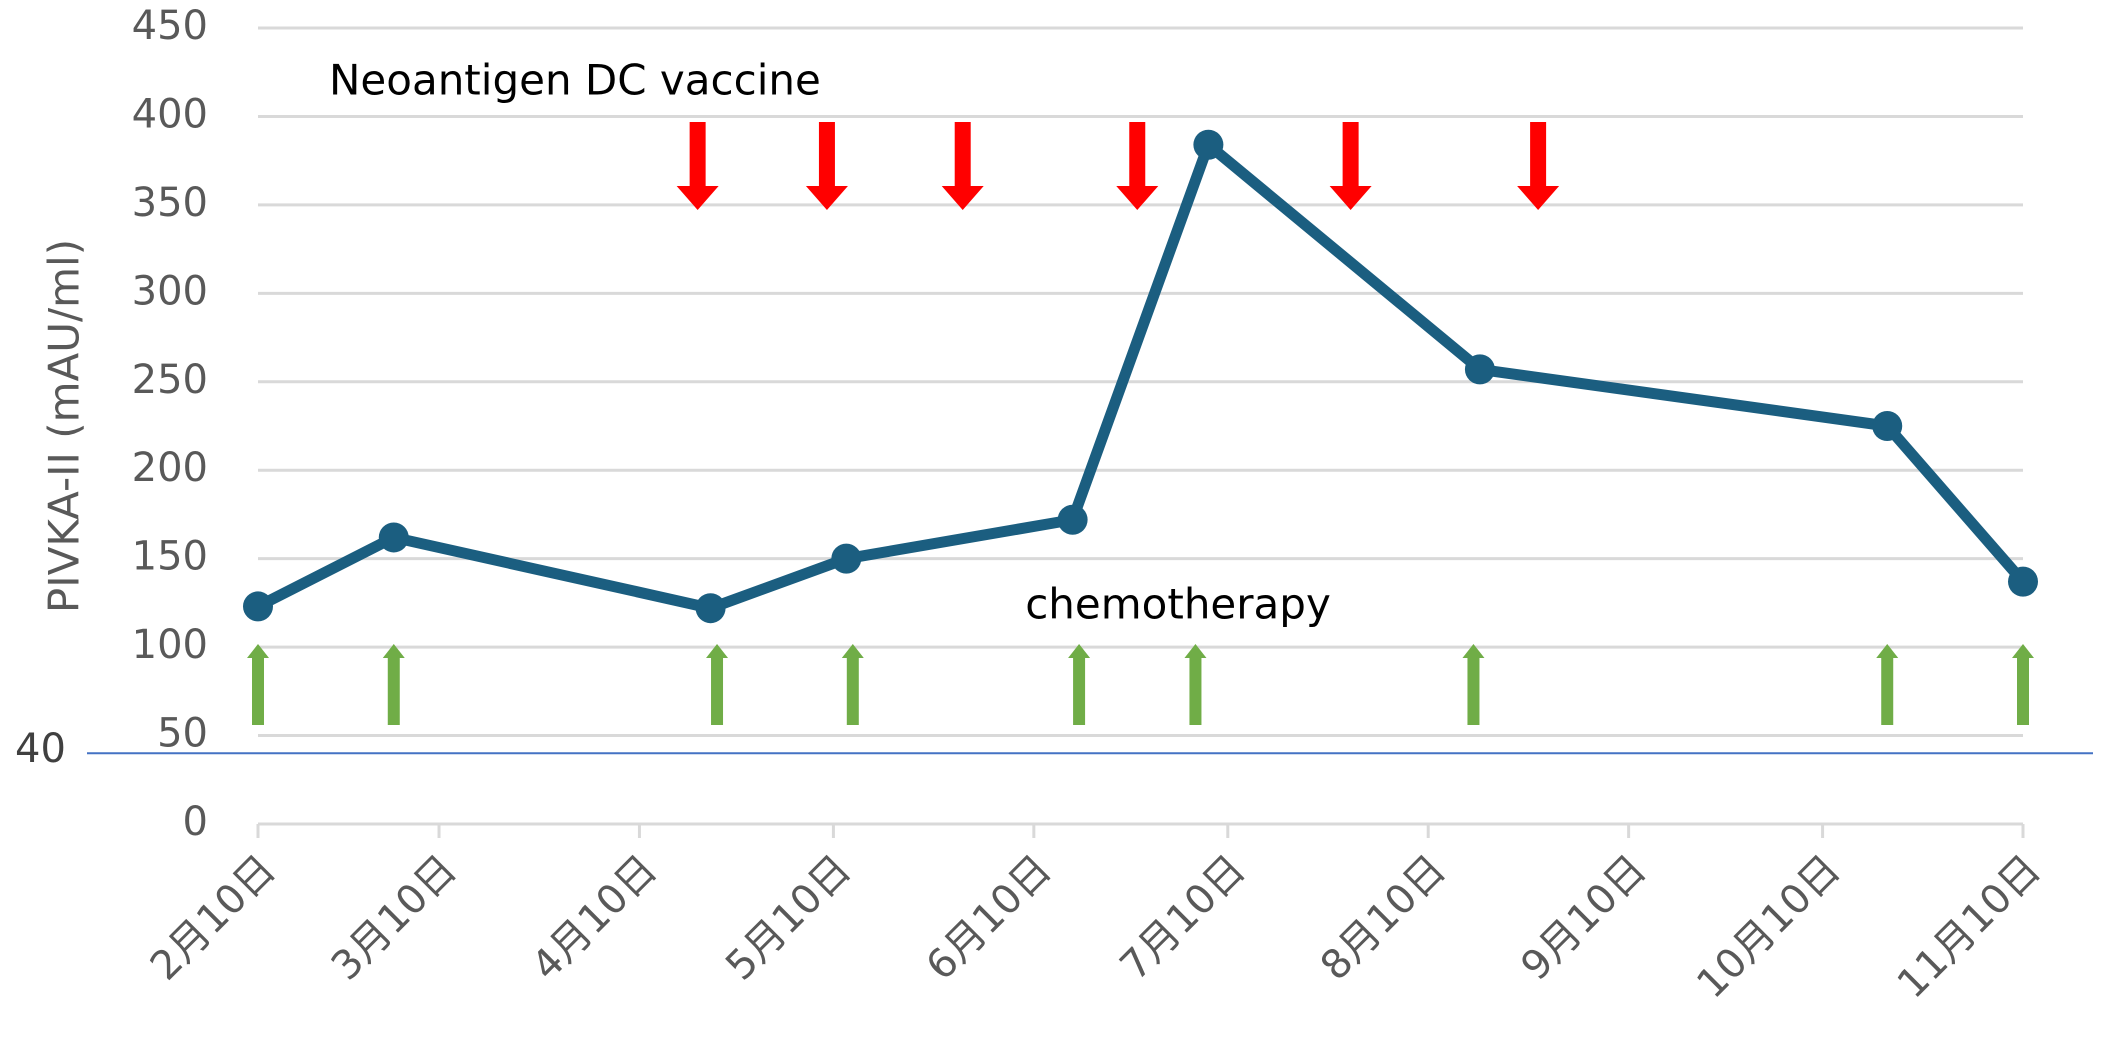 This screenshot has height=1059, width=2104. Describe the element at coordinates (1583, 917) in the screenshot. I see `x-tick-label: 9月10日` at that location.